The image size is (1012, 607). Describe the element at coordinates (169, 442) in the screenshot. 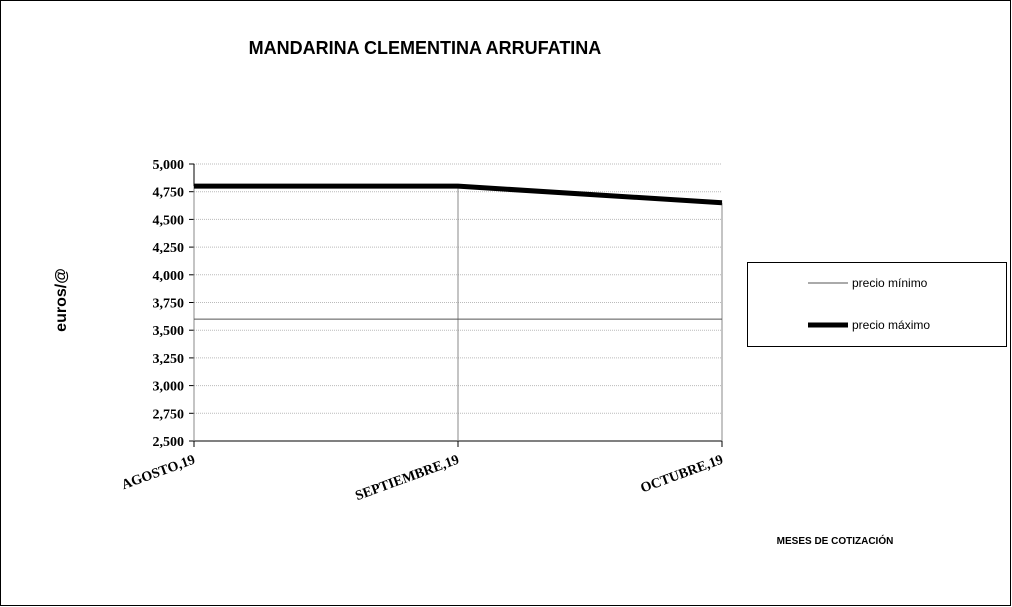

I see `y-tick-label: 2,500` at that location.